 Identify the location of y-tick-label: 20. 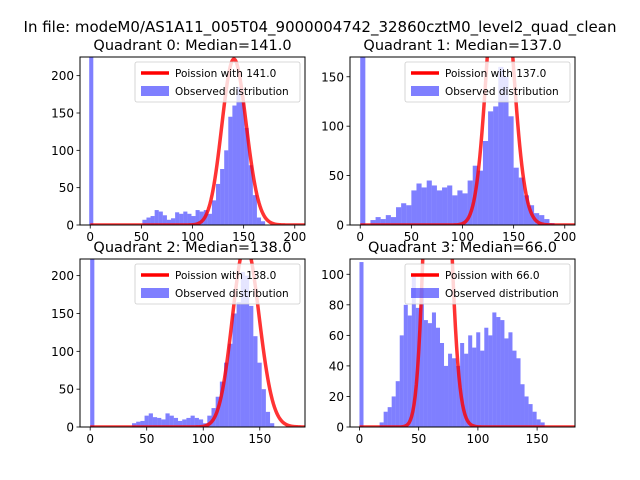
(336, 397).